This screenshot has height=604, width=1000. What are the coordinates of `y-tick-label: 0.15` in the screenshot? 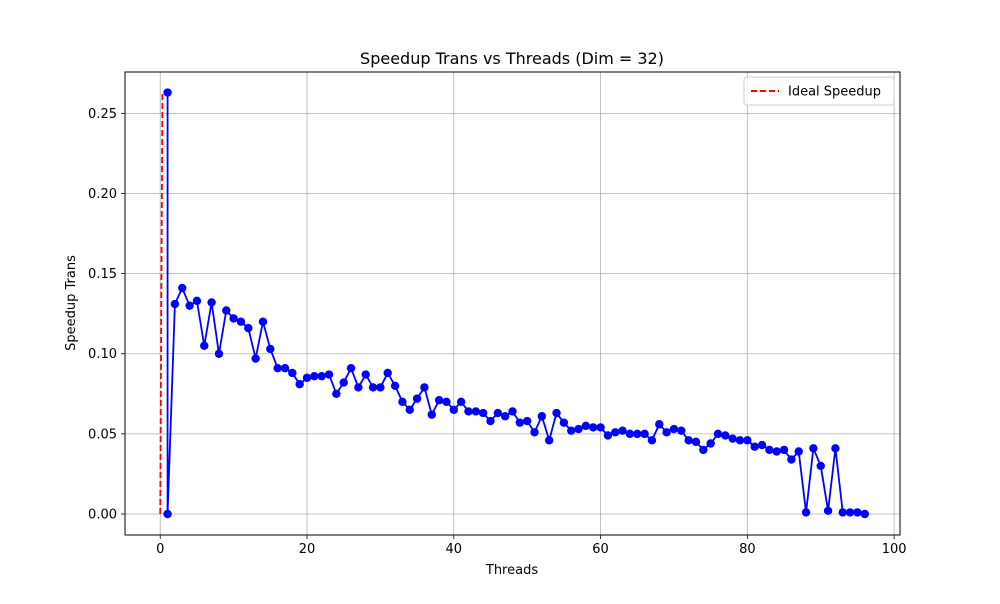 It's located at (102, 274).